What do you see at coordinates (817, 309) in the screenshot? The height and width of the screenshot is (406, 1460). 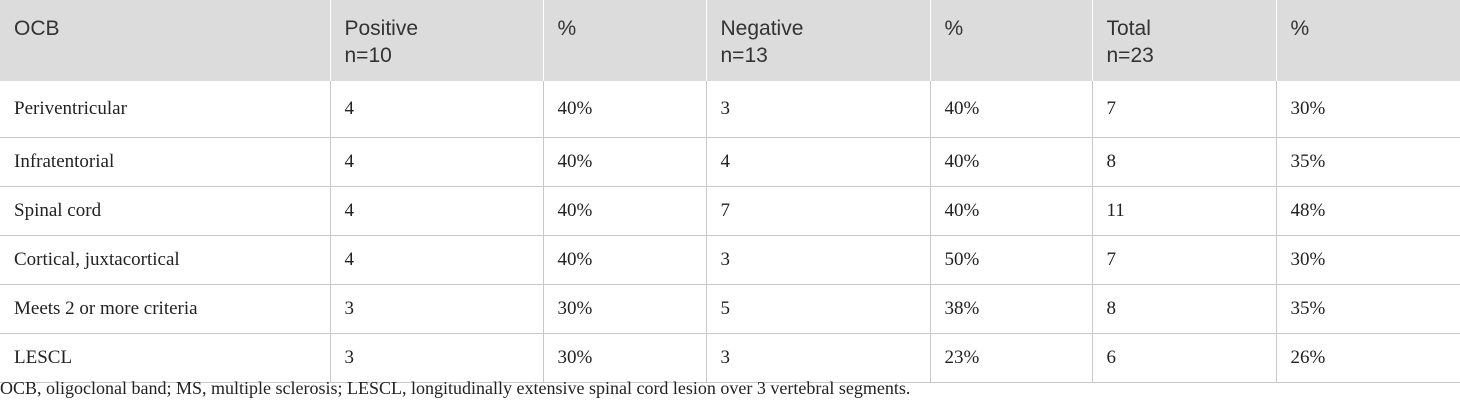 I see `negative-count: 5` at bounding box center [817, 309].